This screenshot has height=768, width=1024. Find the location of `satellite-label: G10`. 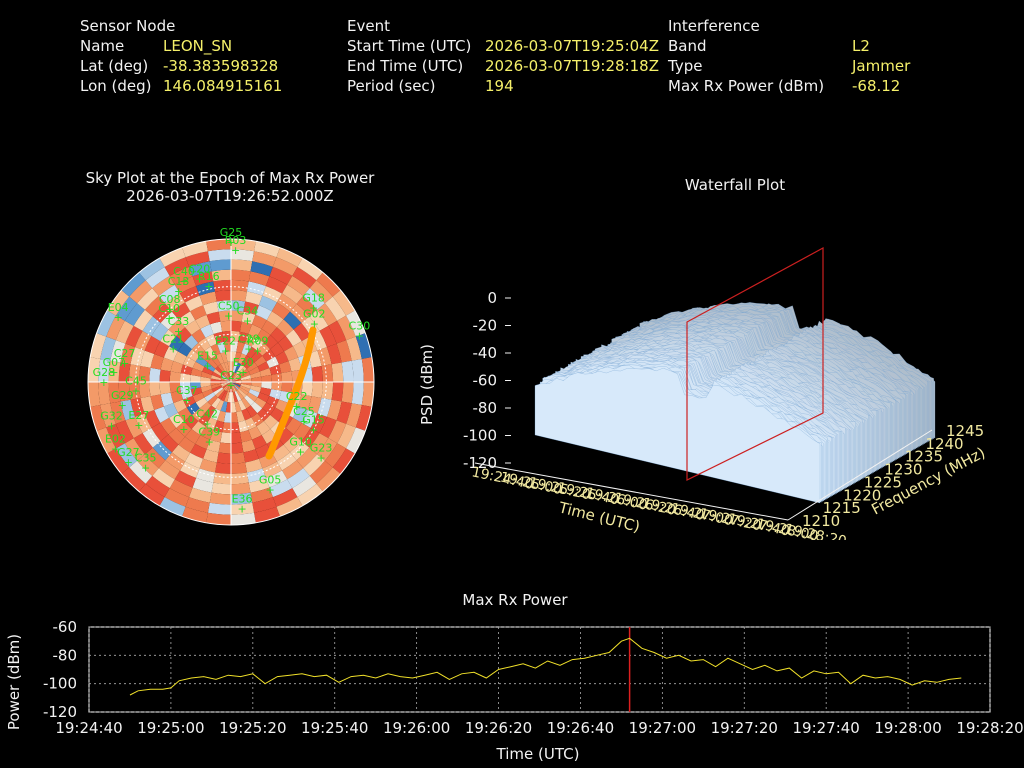

satellite-label: G10 is located at coordinates (300, 442).